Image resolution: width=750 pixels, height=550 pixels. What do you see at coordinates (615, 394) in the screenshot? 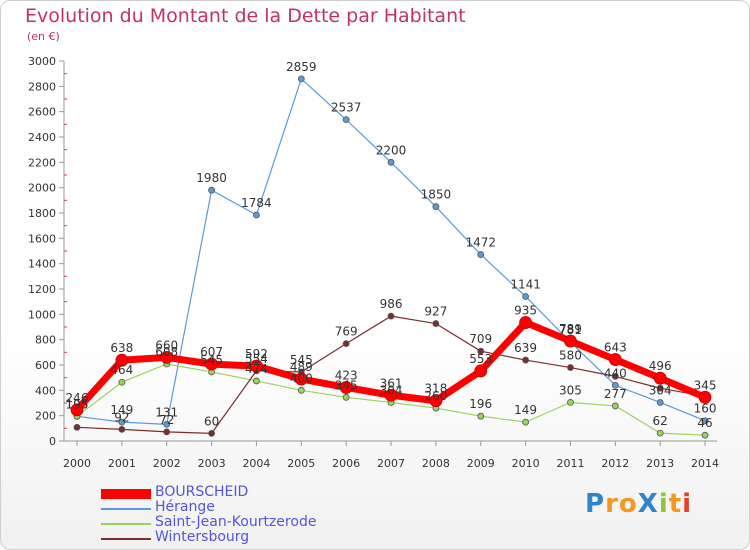
I see `data-label-saint-jean-kourtzerode: 277` at bounding box center [615, 394].